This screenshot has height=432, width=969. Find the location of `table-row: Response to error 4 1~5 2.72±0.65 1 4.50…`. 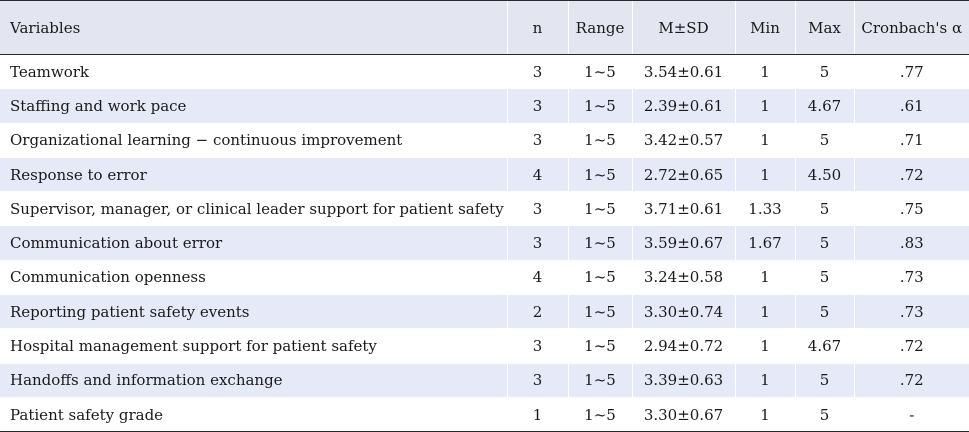

table-row: Response to error 4 1~5 2.72±0.65 1 4.50… is located at coordinates (484, 175).